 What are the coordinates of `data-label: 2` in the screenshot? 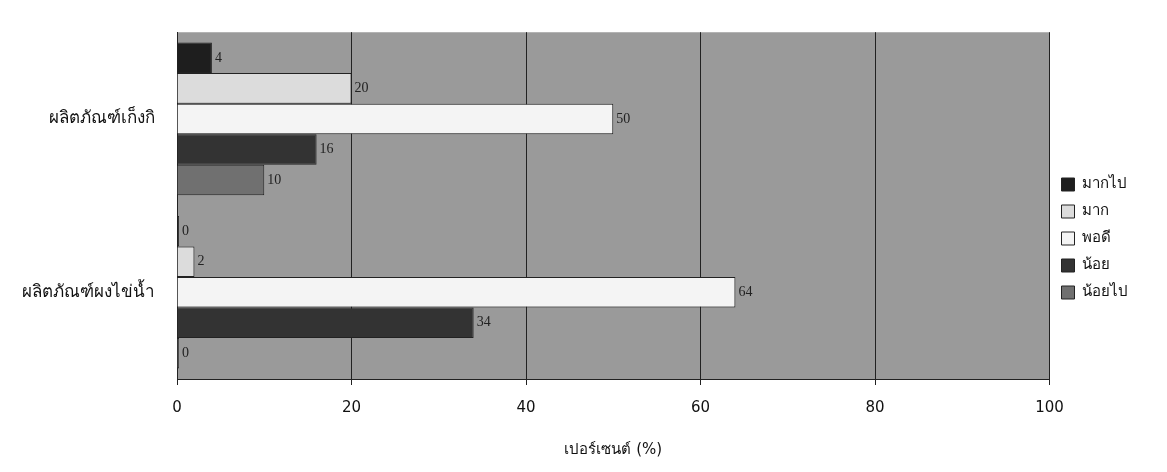 It's located at (201, 261).